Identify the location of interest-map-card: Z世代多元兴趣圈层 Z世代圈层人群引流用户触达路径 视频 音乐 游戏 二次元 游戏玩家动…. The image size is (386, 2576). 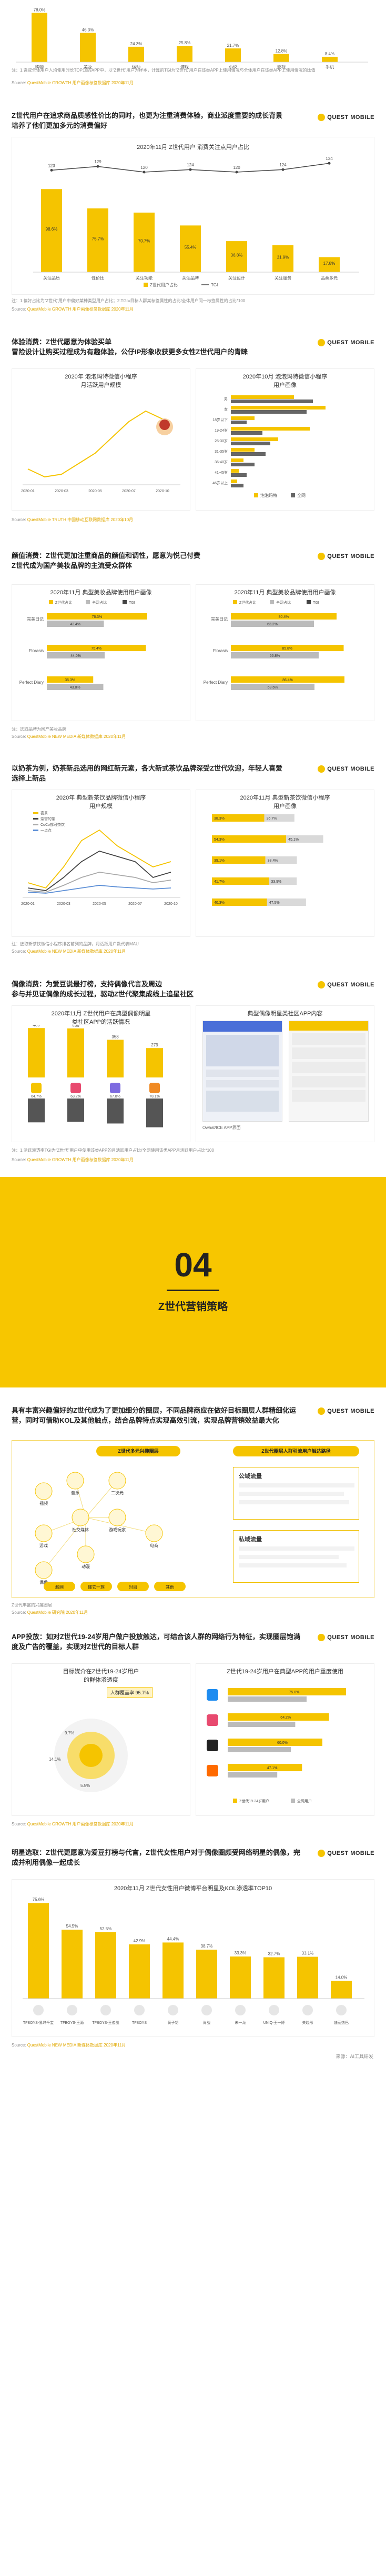
(193, 1519).